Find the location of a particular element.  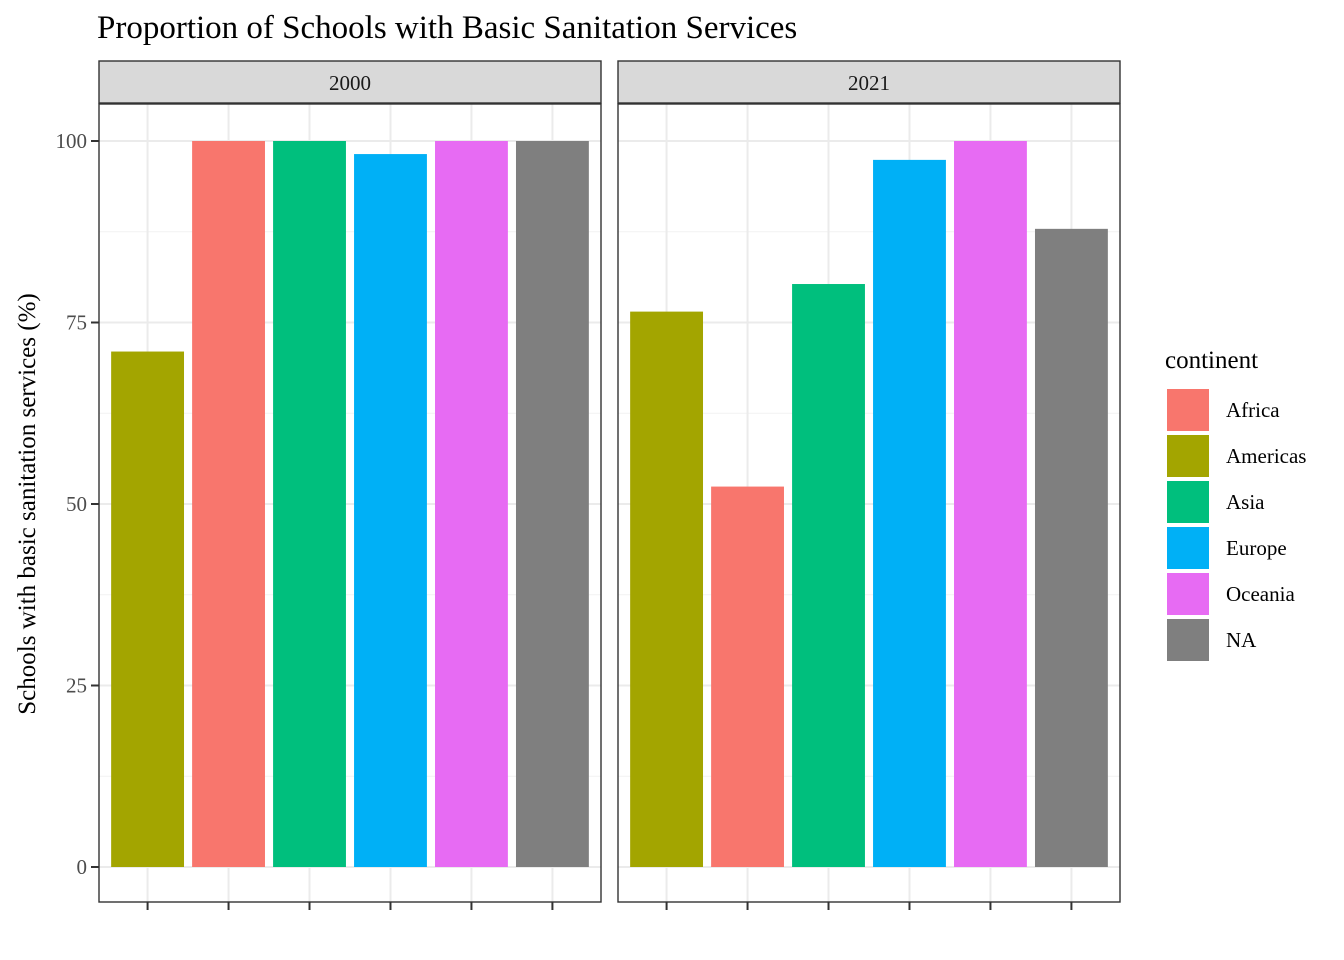

legend-item-oceania: Oceania is located at coordinates (1231, 594).